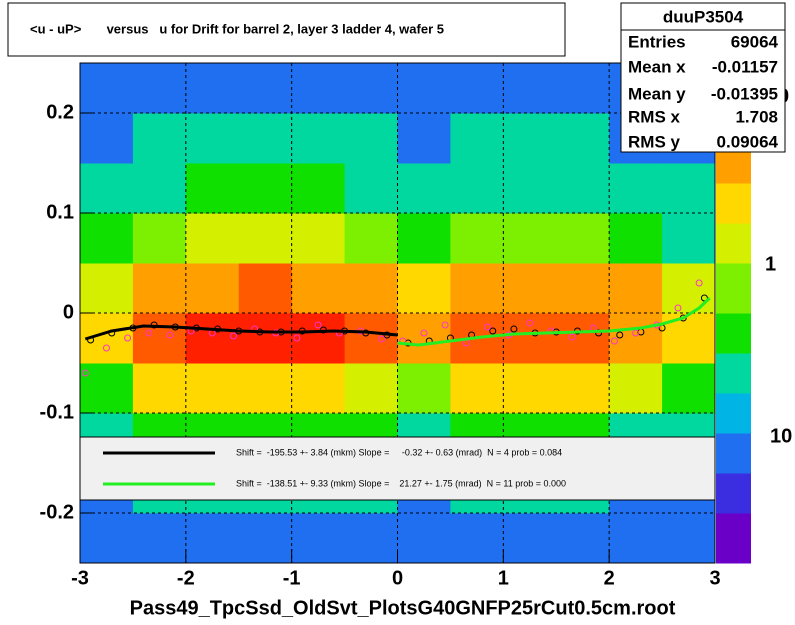  What do you see at coordinates (654, 141) in the screenshot?
I see `stats-label: RMS y` at bounding box center [654, 141].